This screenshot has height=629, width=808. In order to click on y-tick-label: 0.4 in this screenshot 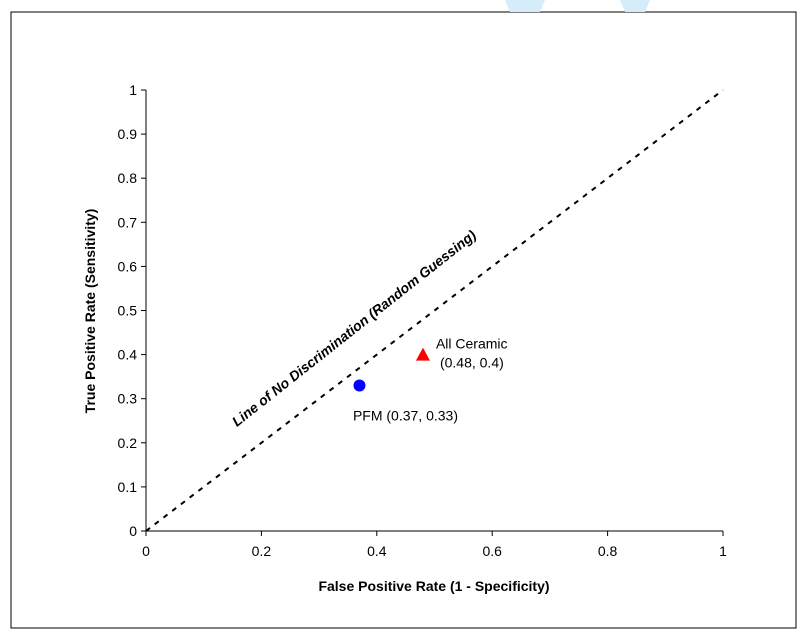, I will do `click(128, 355)`.